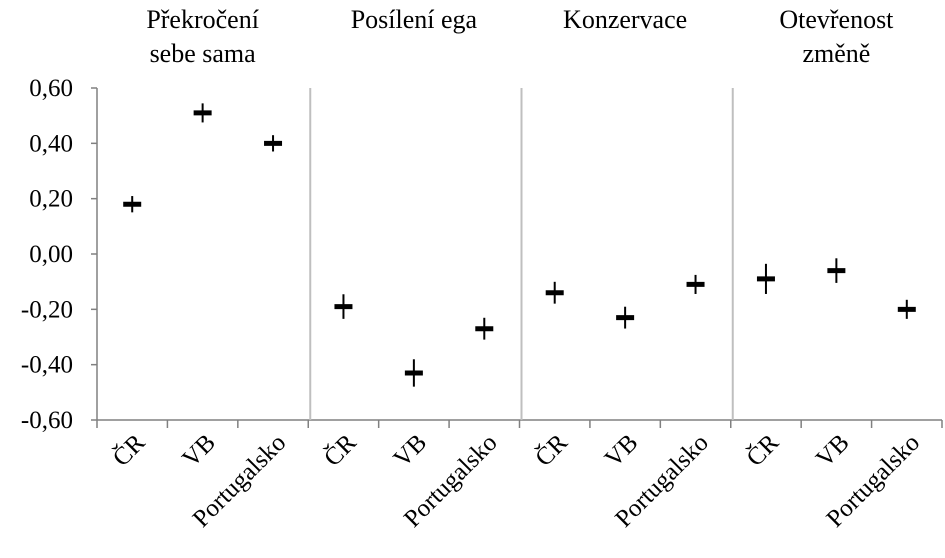 This screenshot has width=945, height=558. I want to click on y-tick-label: 0,20, so click(51, 199).